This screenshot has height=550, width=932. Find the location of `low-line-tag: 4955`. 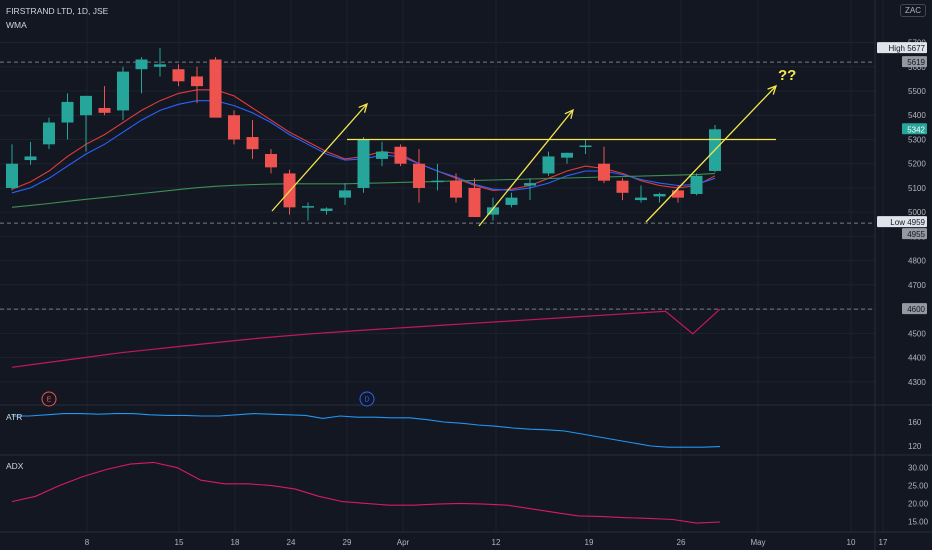

low-line-tag: 4955 is located at coordinates (914, 234).